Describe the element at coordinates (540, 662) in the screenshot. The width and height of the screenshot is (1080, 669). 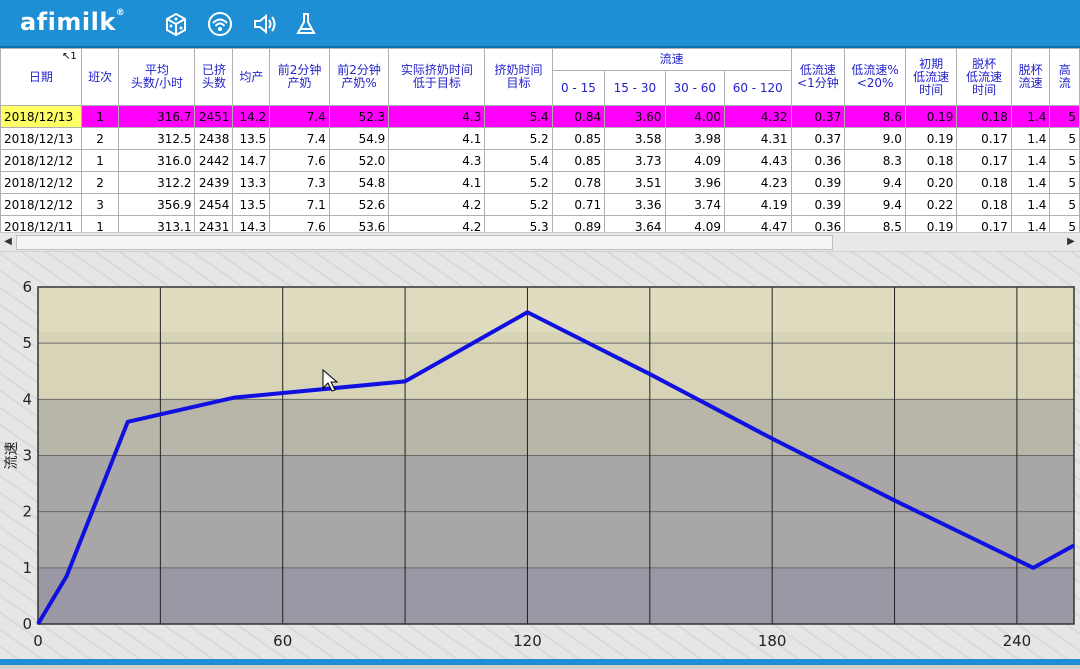
I see `footer-bar` at that location.